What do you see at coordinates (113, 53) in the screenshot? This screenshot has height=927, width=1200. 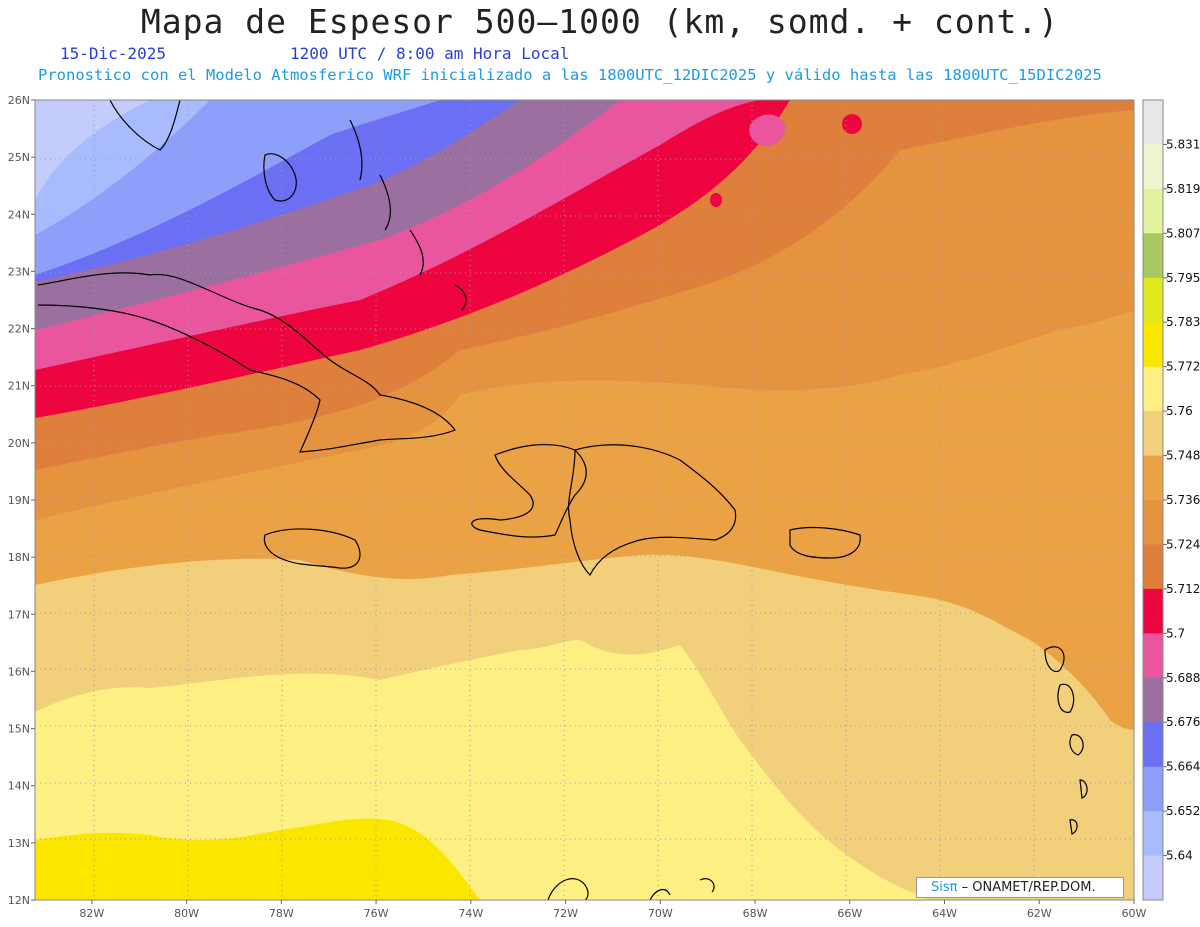 I see `forecast-date: 15-Dic-2025` at bounding box center [113, 53].